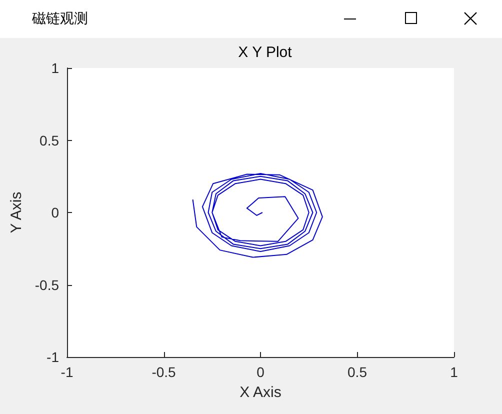  What do you see at coordinates (454, 372) in the screenshot?
I see `x-tick-label: 1` at bounding box center [454, 372].